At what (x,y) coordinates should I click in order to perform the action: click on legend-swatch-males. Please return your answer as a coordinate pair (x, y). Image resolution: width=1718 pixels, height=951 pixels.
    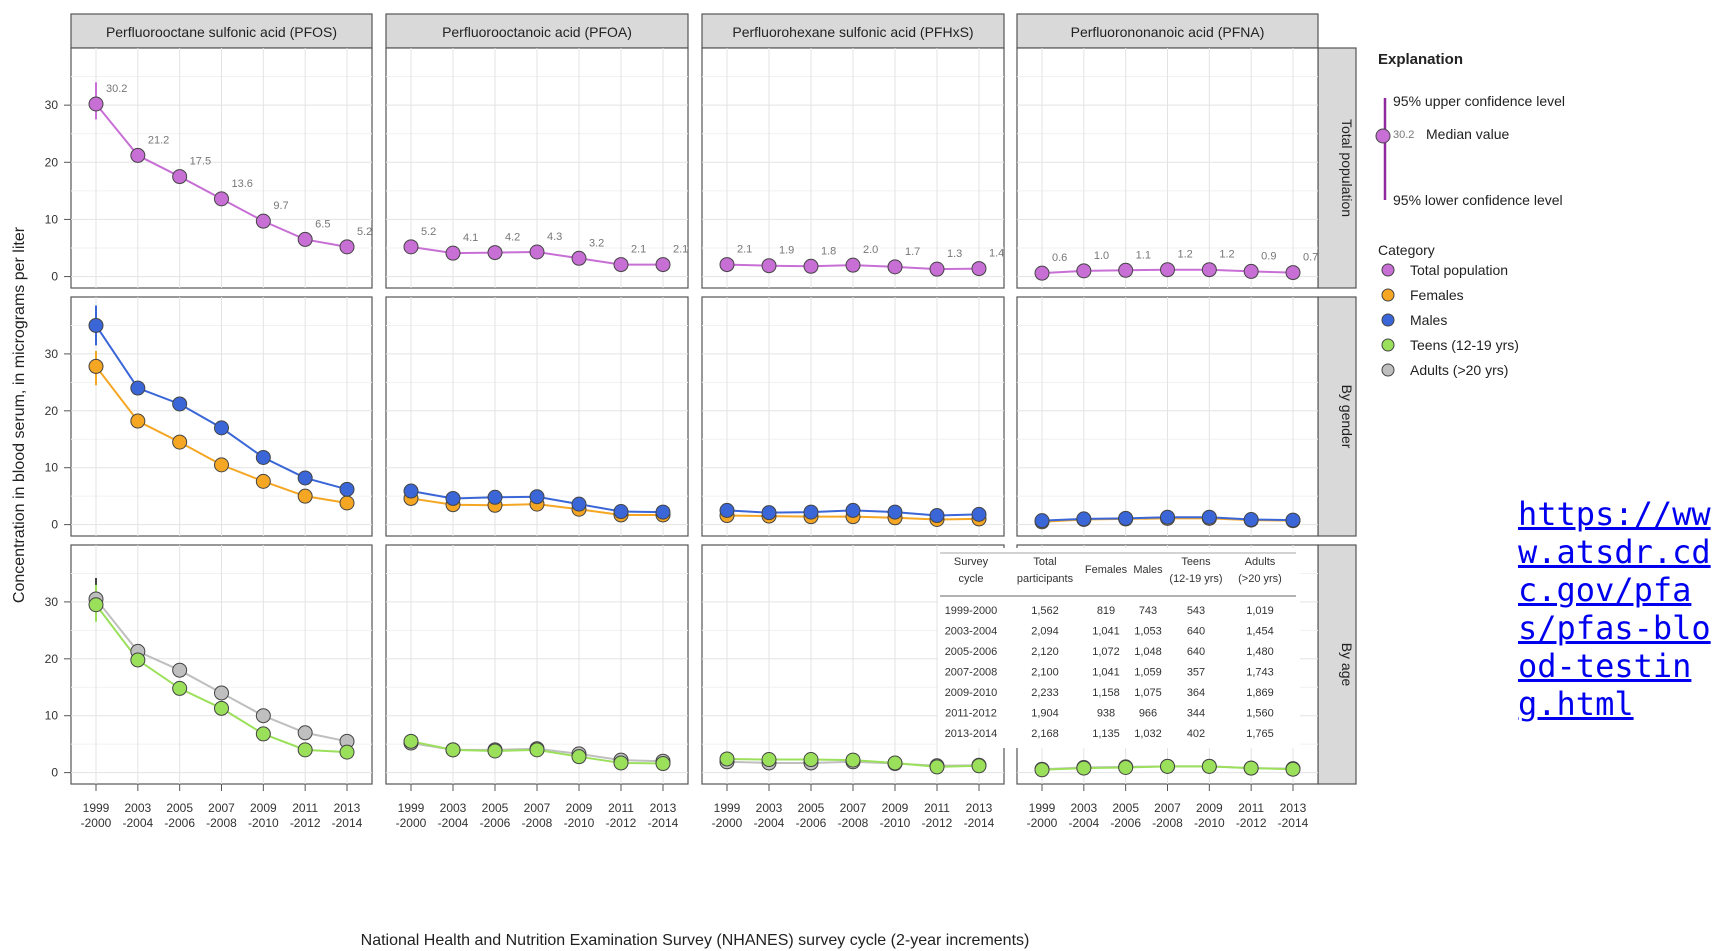
    Looking at the image, I should click on (1388, 320).